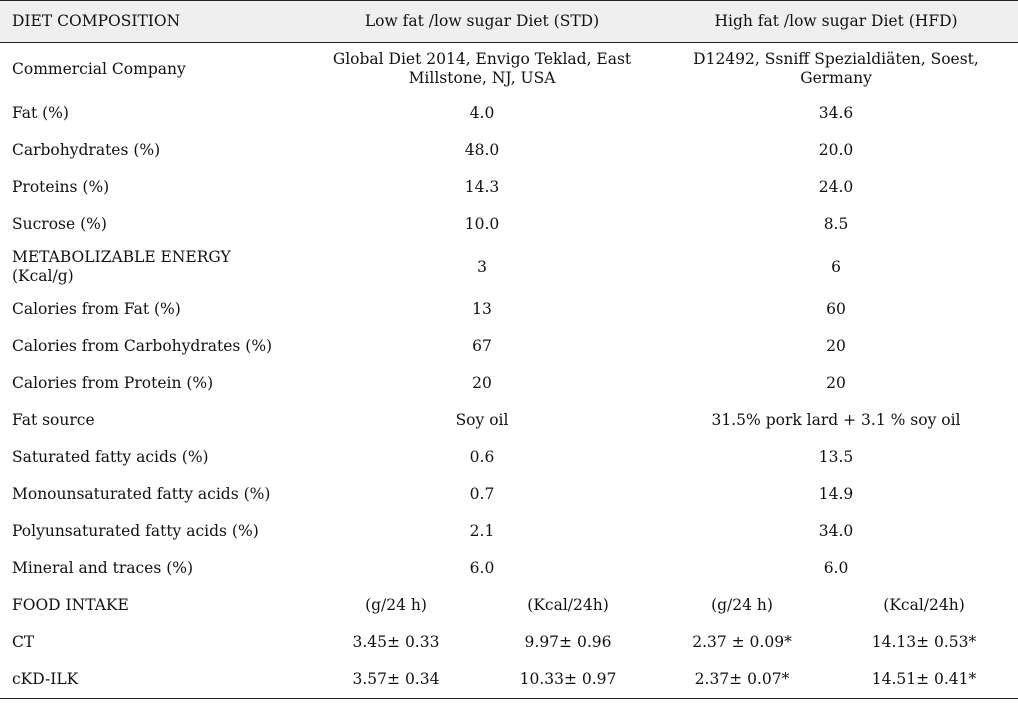 The width and height of the screenshot is (1018, 719). What do you see at coordinates (53, 420) in the screenshot?
I see `row-label: Fat source` at bounding box center [53, 420].